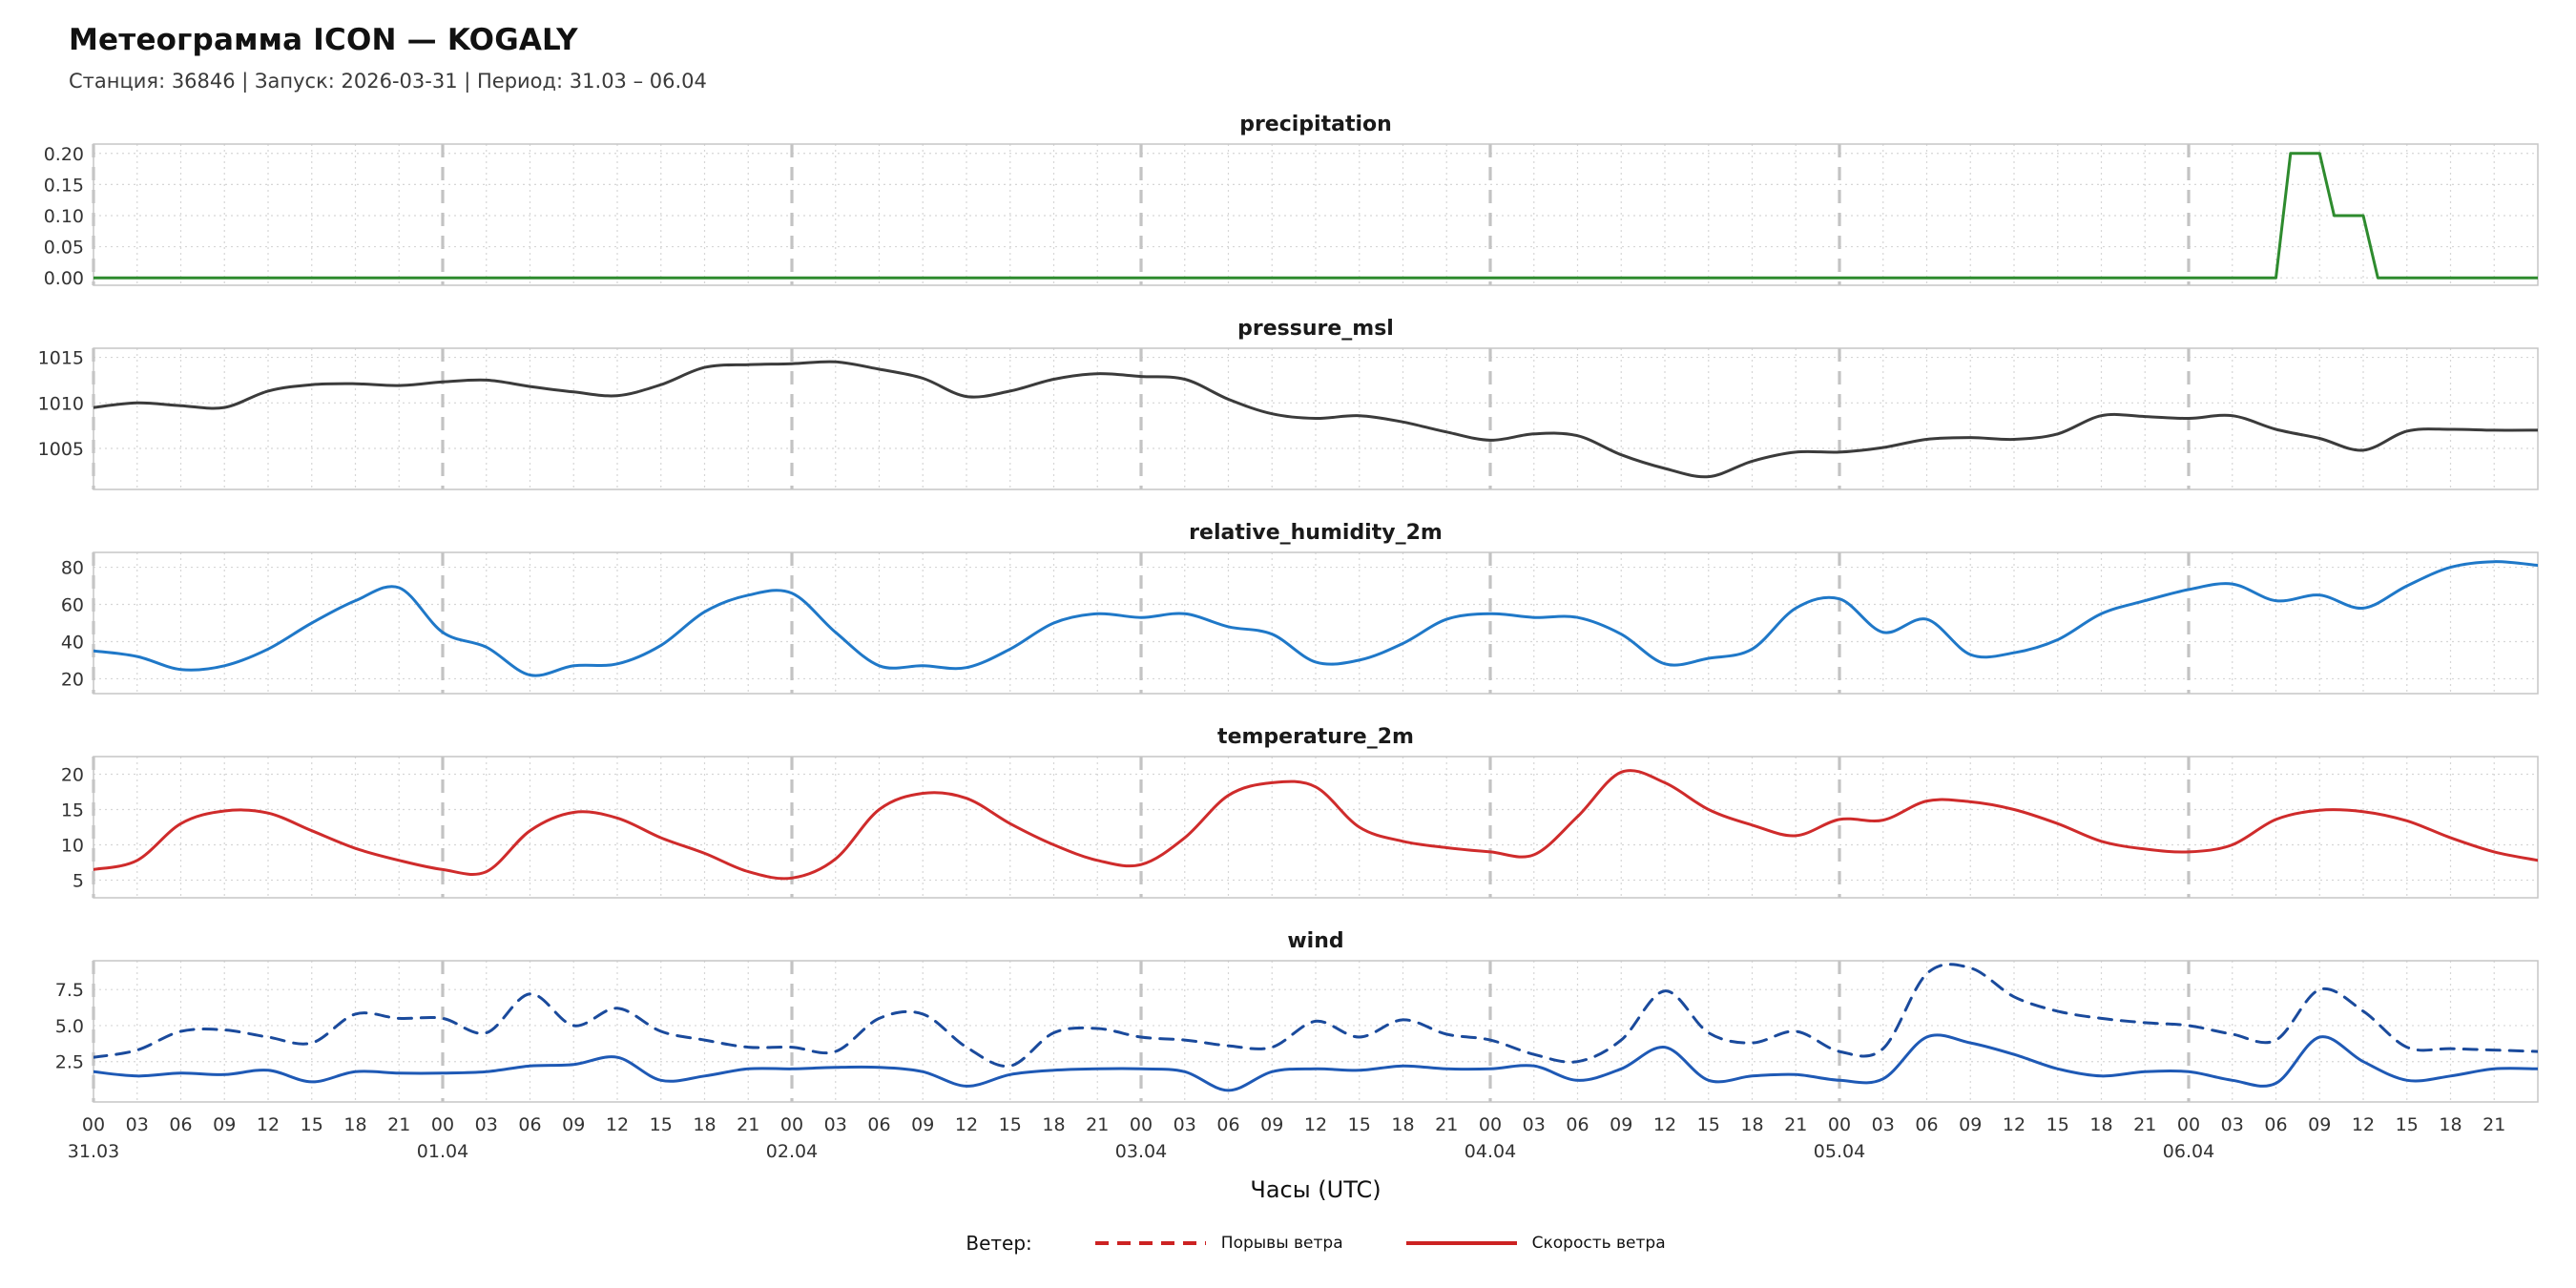  I want to click on x-axis-title: Часы (UTC), so click(1315, 1189).